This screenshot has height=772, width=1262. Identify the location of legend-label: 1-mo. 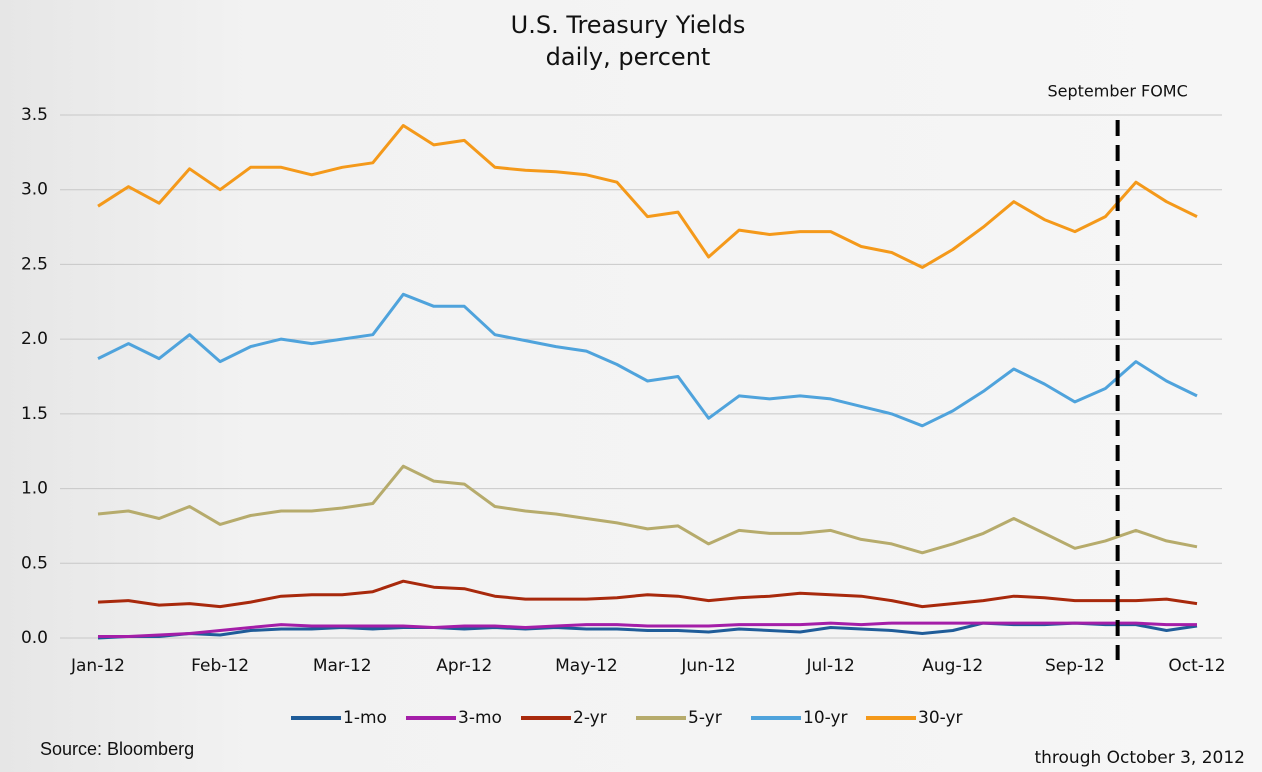
(365, 718).